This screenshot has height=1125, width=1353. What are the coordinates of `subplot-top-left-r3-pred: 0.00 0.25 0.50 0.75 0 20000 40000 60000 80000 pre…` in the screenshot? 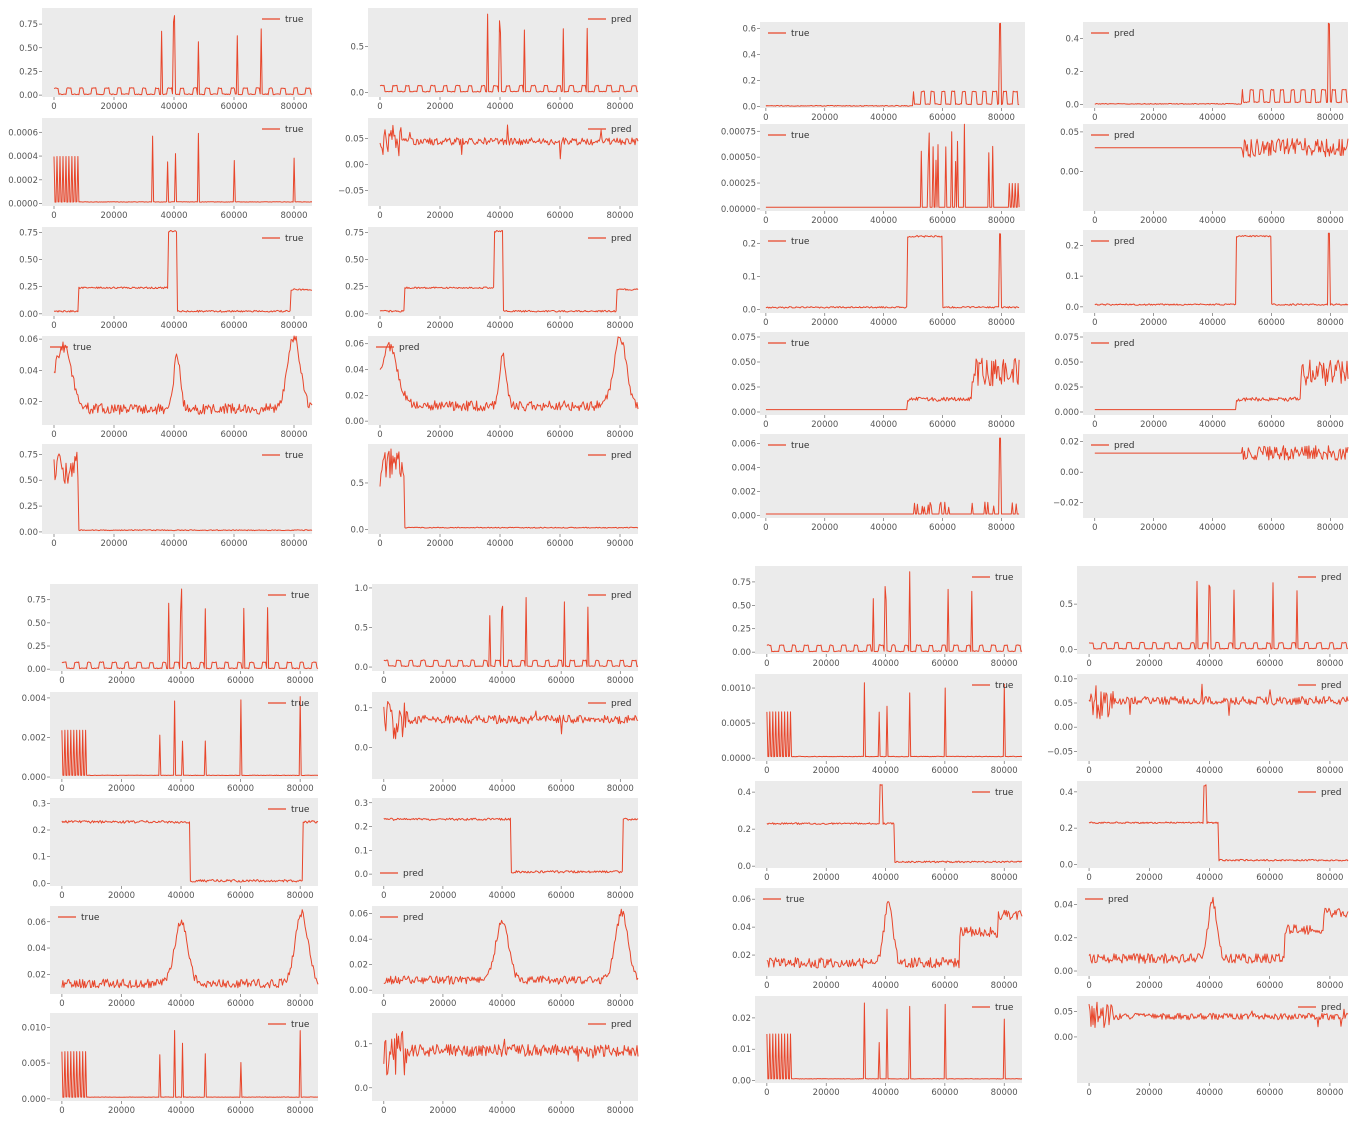 It's located at (492, 279).